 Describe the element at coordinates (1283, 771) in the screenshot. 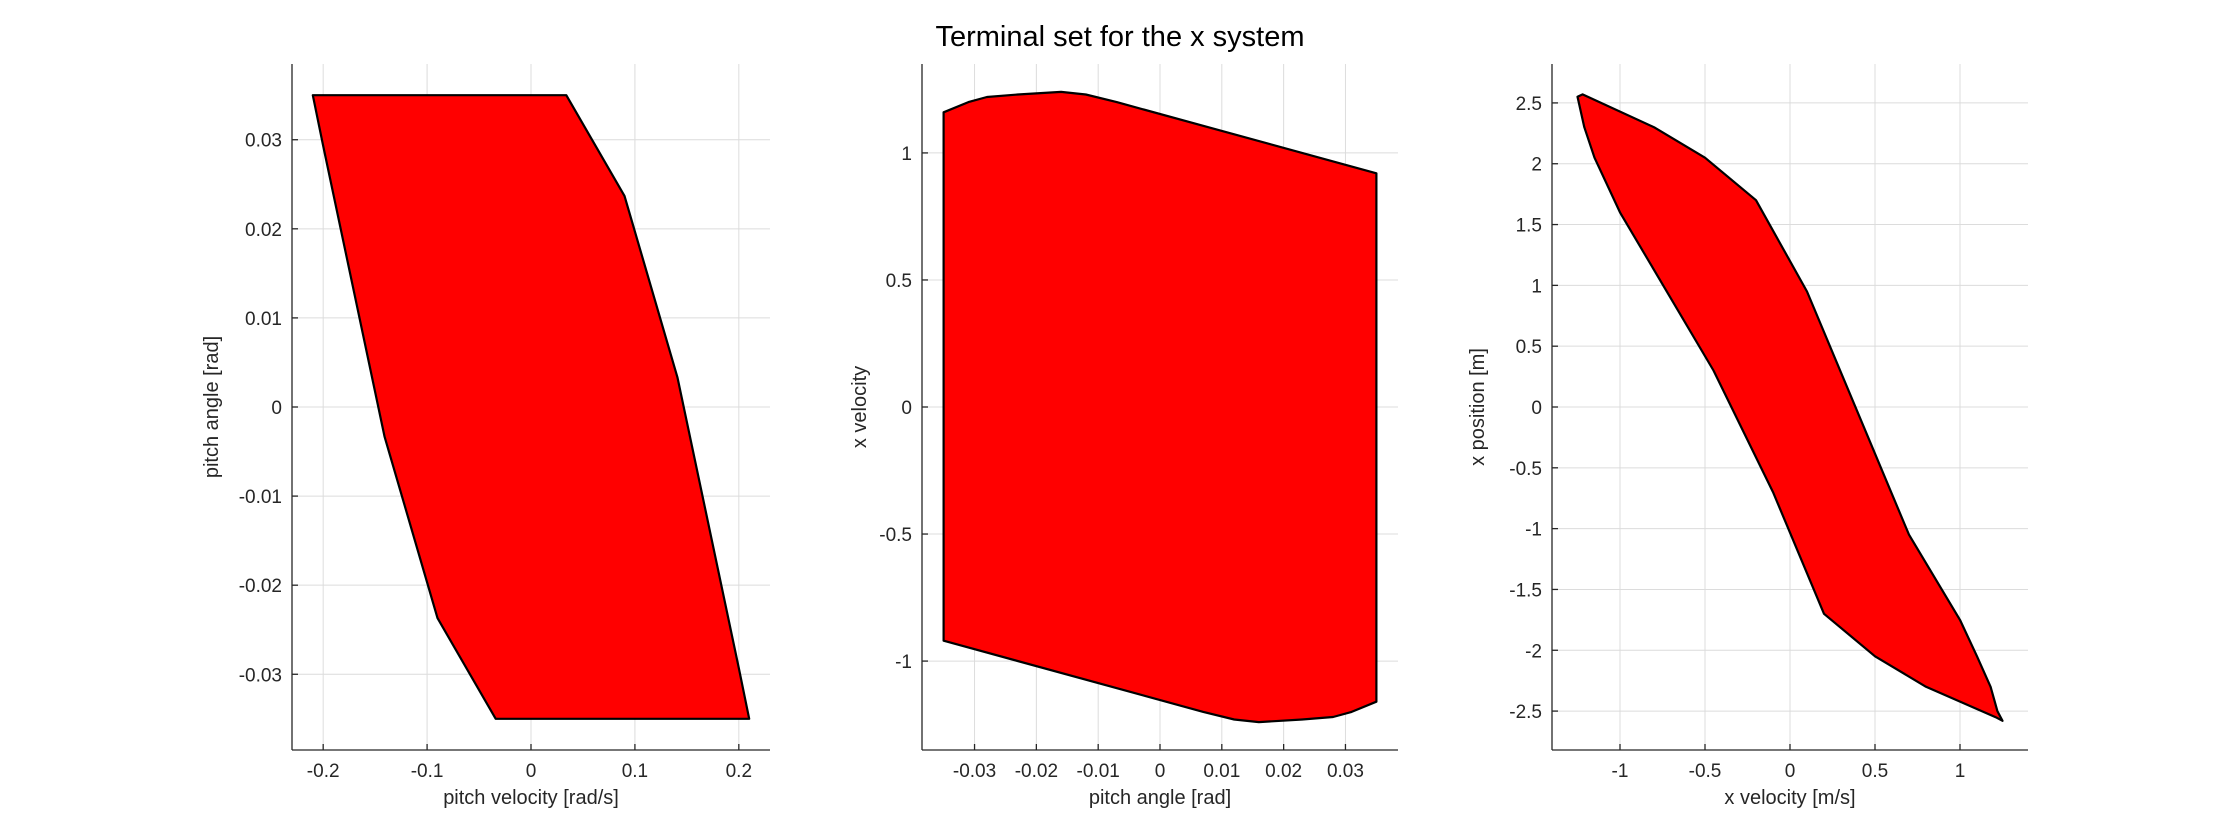

I see `x-tick-label: 0.02` at that location.